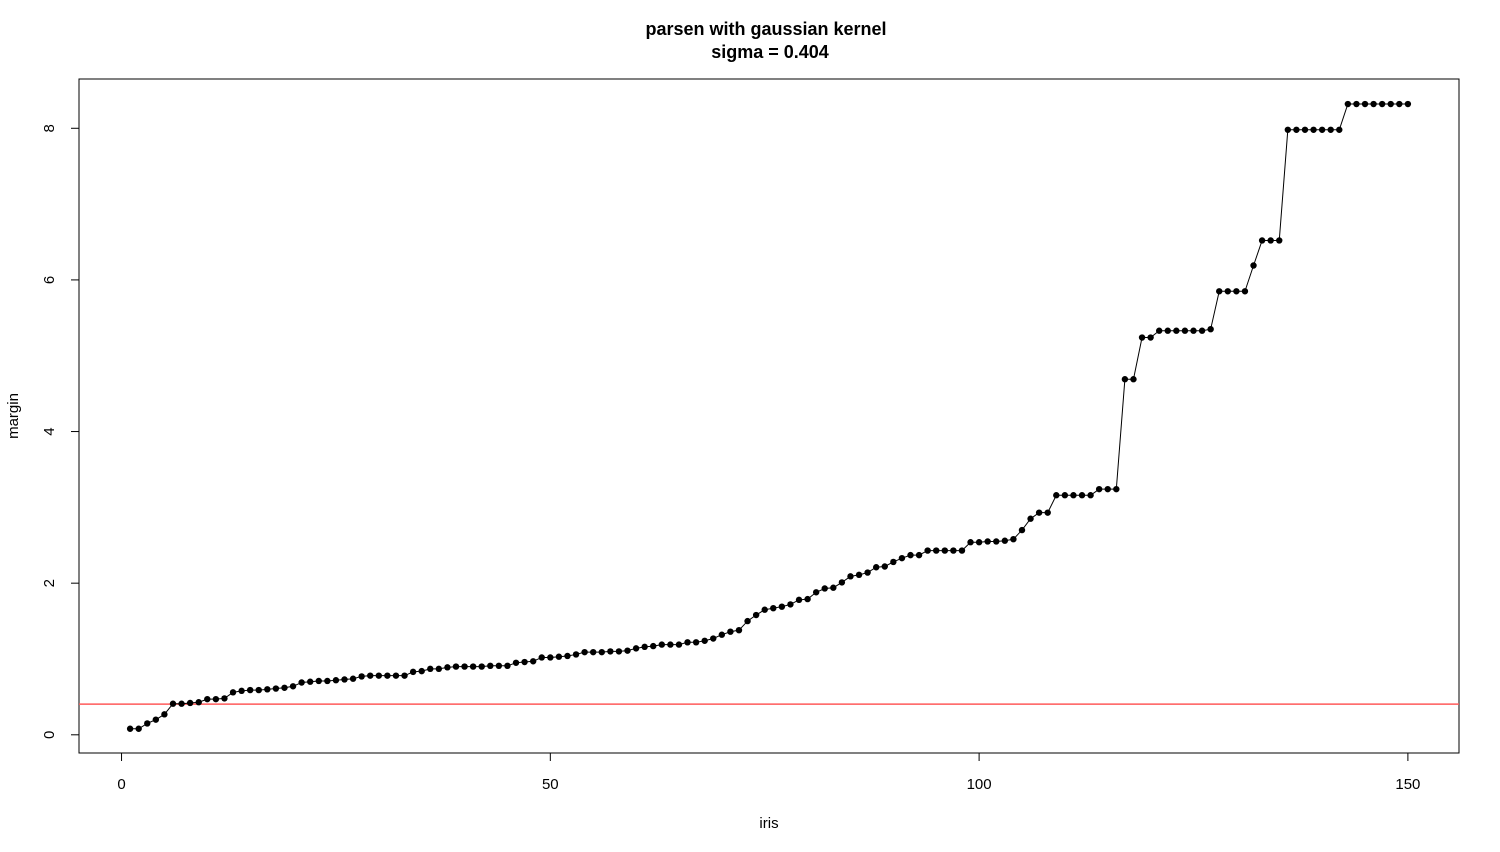 The width and height of the screenshot is (1500, 852). Describe the element at coordinates (49, 280) in the screenshot. I see `y-tick-label: 6` at that location.